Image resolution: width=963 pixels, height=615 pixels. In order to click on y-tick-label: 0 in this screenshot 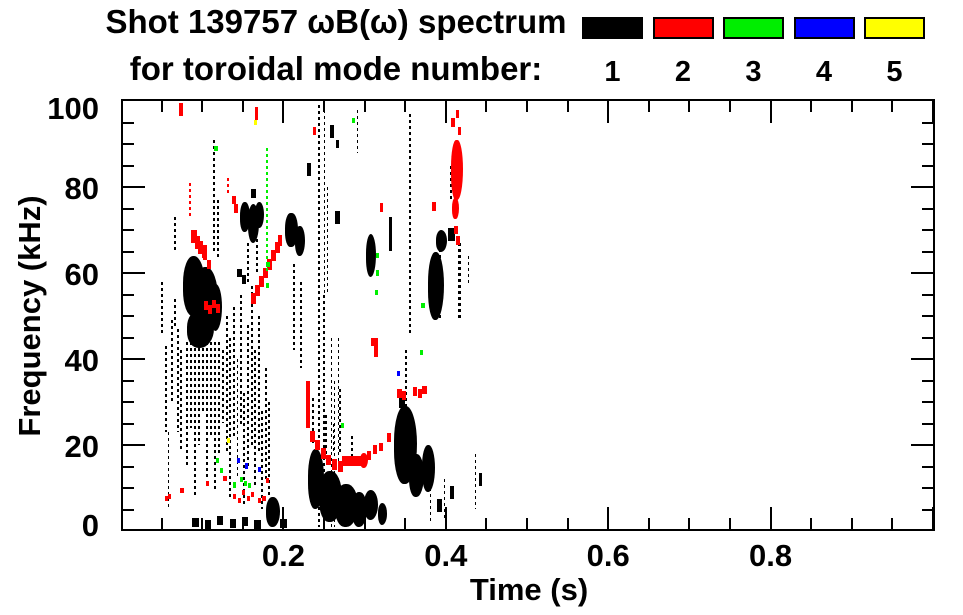, I will do `click(90, 525)`.